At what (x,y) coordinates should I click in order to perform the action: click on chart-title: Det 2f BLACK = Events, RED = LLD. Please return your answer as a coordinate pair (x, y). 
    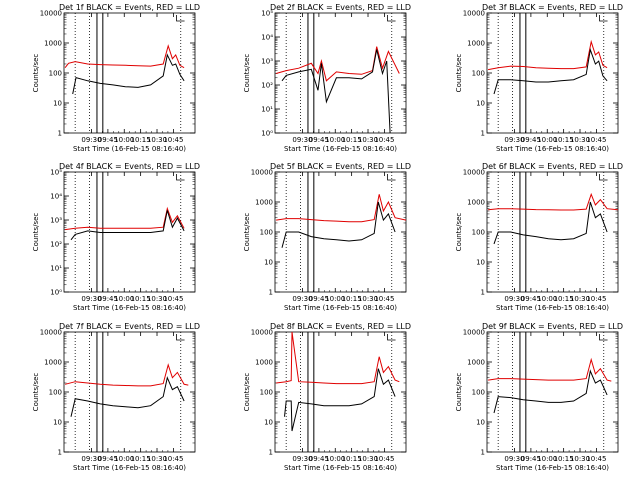
    Looking at the image, I should click on (340, 7).